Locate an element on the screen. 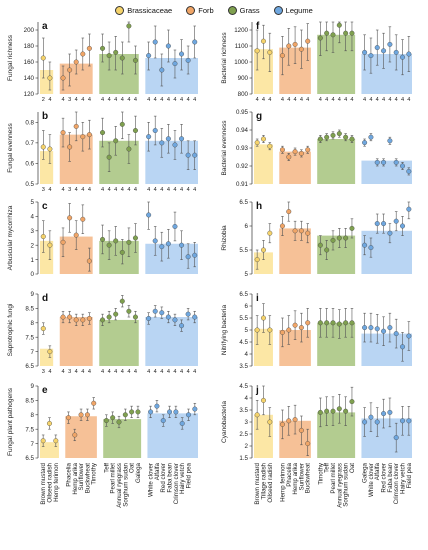  n-label: 2 is located at coordinates (43, 100).